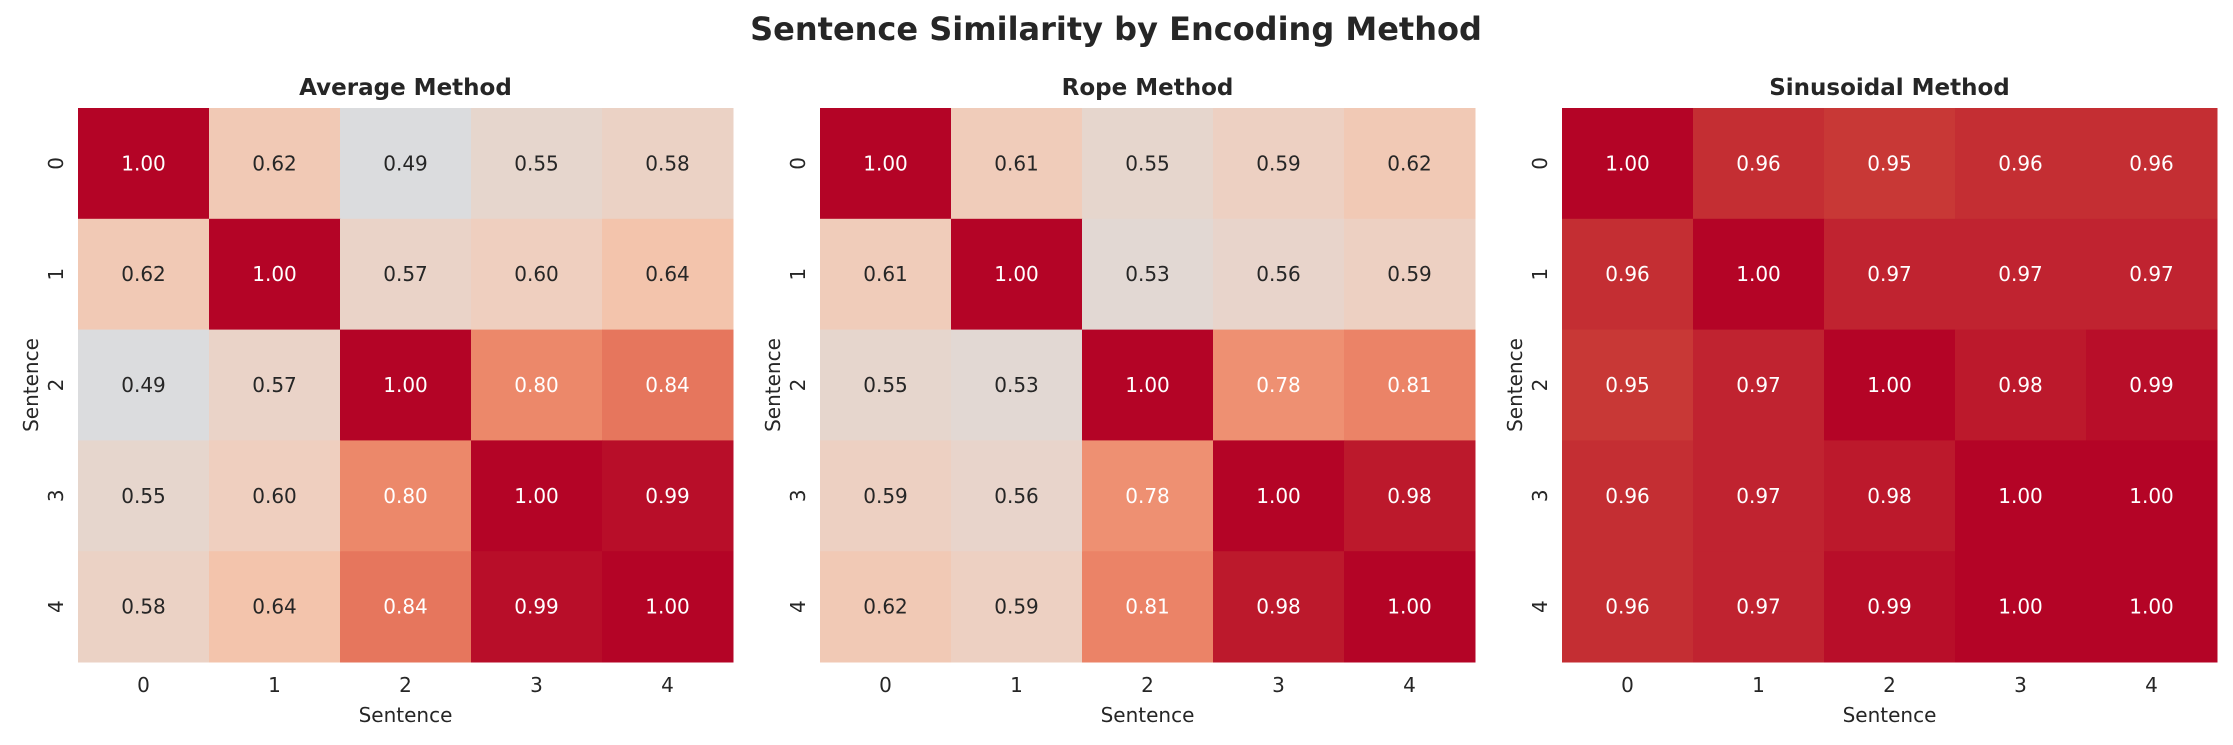 The image size is (2233, 745). What do you see at coordinates (56, 163) in the screenshot?
I see `y-tick-label: 0` at bounding box center [56, 163].